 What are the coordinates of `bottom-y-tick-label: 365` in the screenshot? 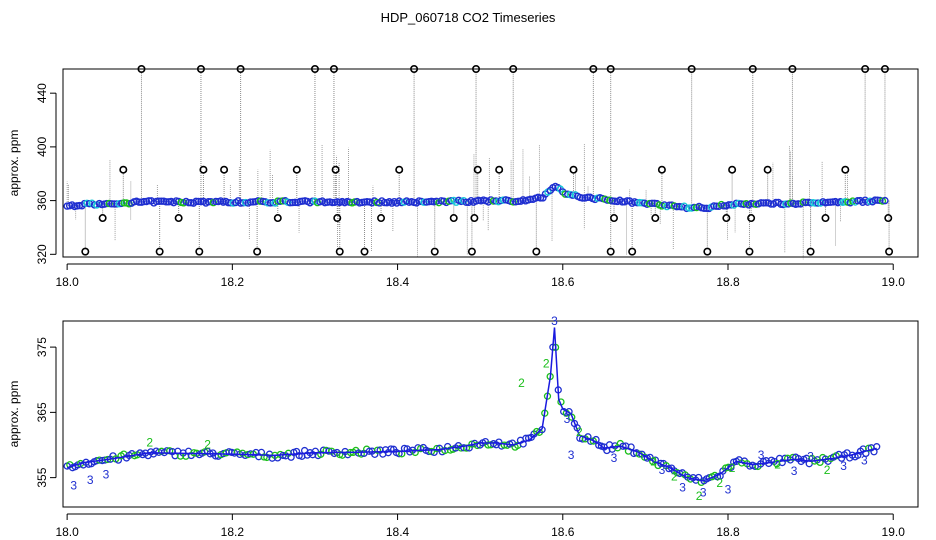 It's located at (42, 412).